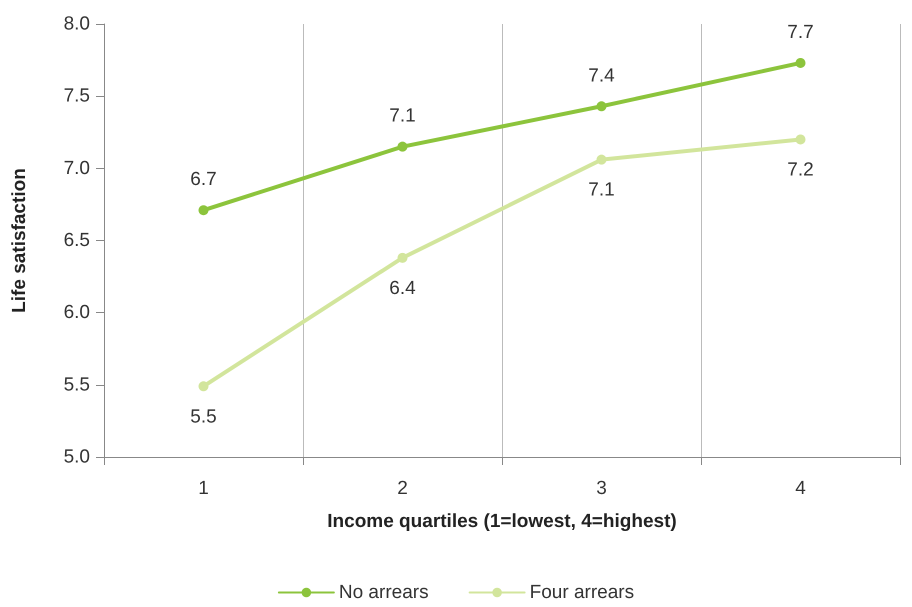  I want to click on x-tick-label: 4, so click(800, 488).